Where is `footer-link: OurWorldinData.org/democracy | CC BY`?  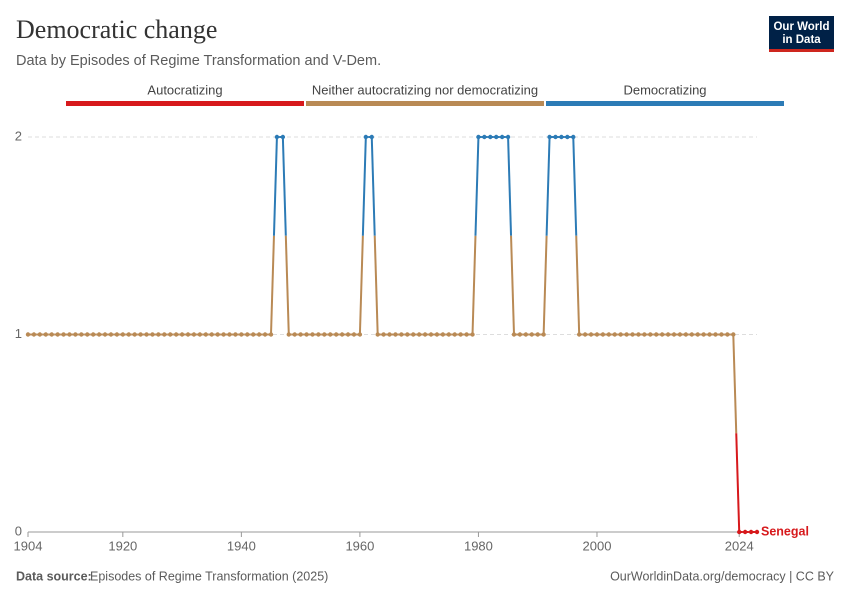
footer-link: OurWorldinData.org/democracy | CC BY is located at coordinates (722, 576).